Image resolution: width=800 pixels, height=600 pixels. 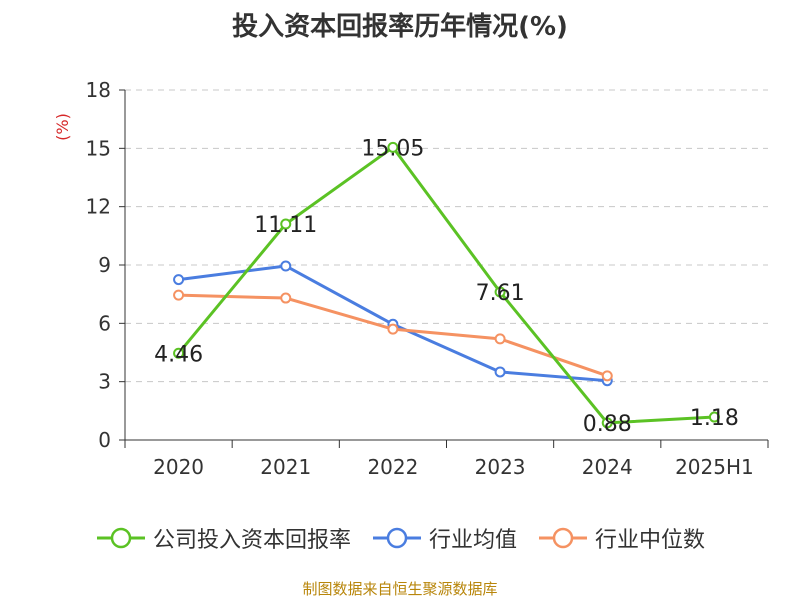 I want to click on legend: 公司投入资本回报率 行业均值 行业中位数, so click(x=400, y=538).